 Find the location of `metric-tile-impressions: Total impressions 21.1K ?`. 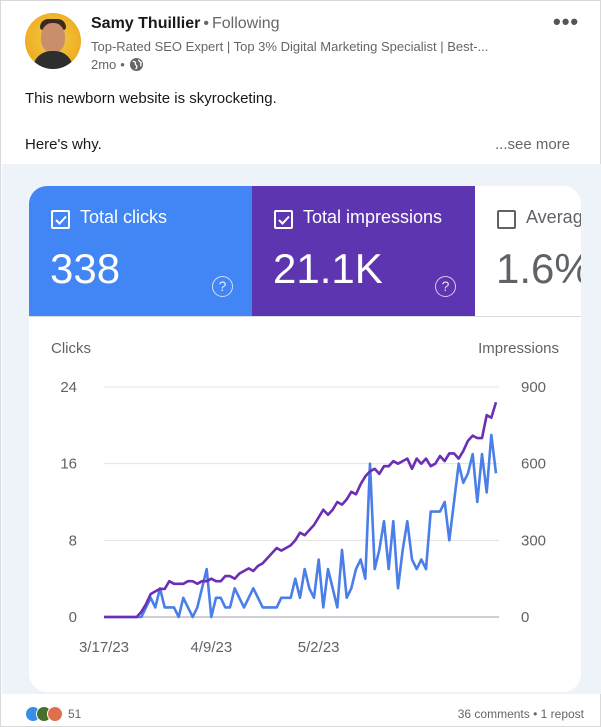

metric-tile-impressions: Total impressions 21.1K ? is located at coordinates (363, 251).